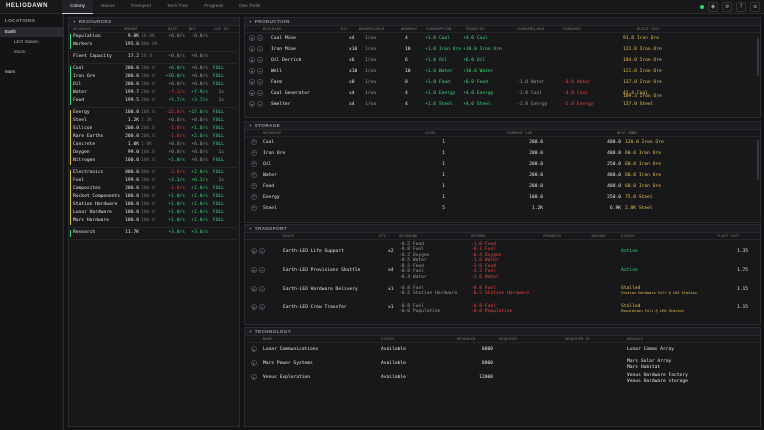 This screenshot has height=430, width=764. I want to click on menu-icon: ≡, so click(755, 7).